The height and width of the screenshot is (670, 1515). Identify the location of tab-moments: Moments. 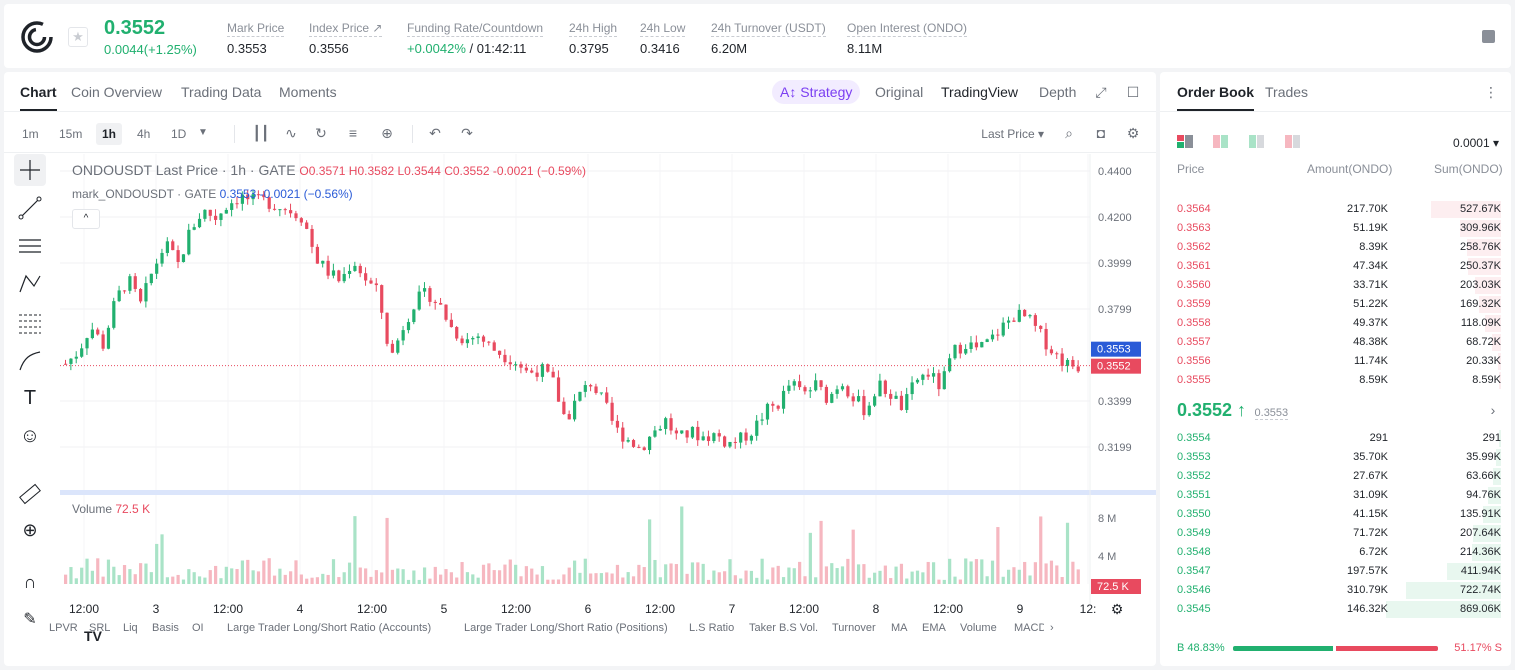
(308, 92).